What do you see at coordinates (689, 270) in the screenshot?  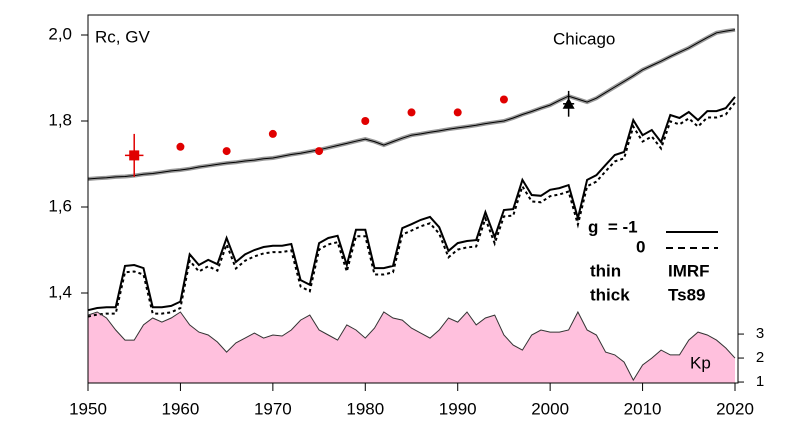 I see `legend-text: IMRF` at bounding box center [689, 270].